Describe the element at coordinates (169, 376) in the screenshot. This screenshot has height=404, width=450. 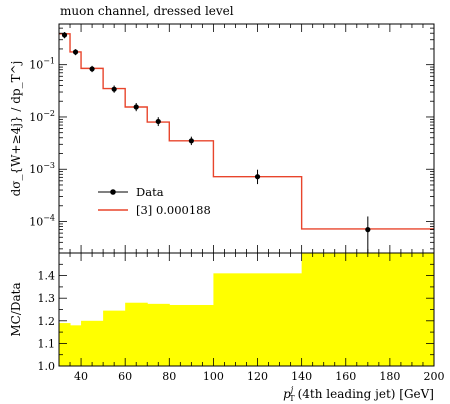
I see `x-tick-label: 80` at that location.